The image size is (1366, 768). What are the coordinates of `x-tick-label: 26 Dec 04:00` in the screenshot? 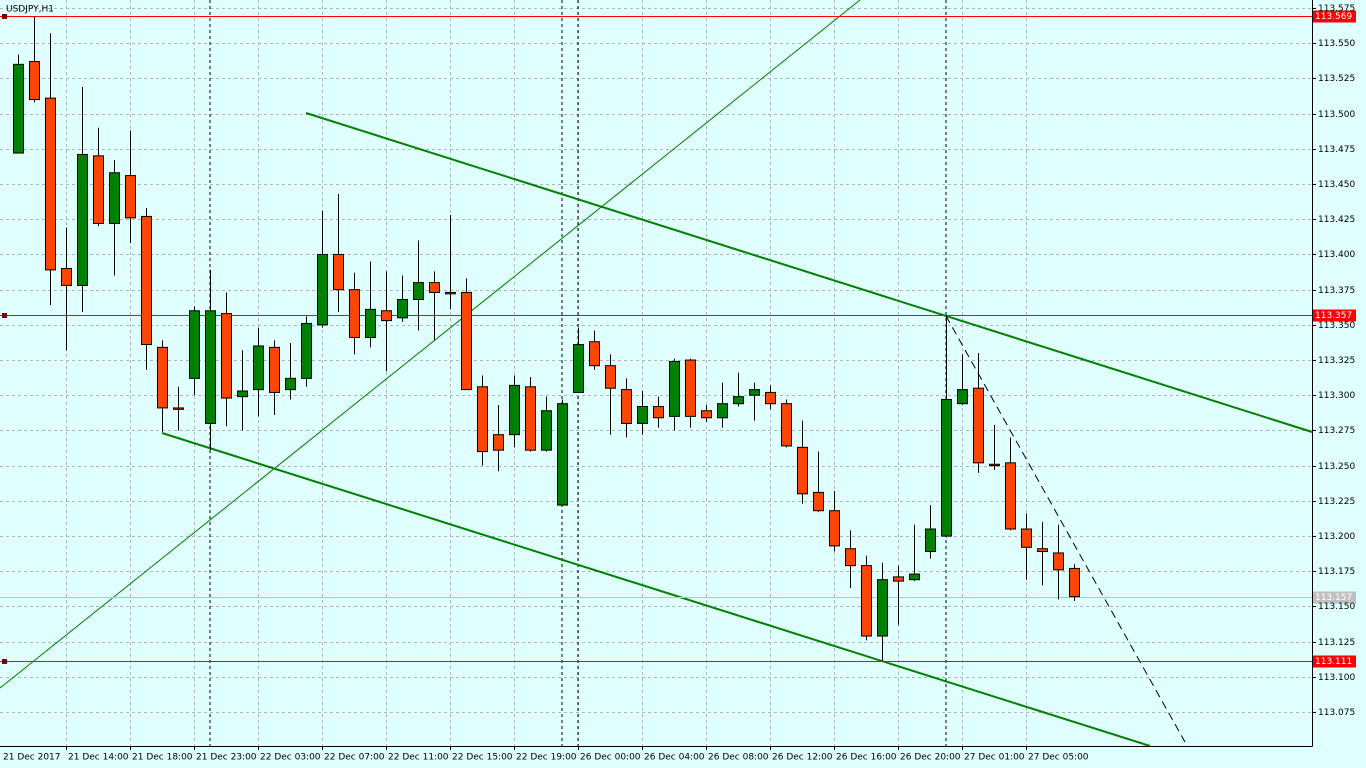 It's located at (674, 758).